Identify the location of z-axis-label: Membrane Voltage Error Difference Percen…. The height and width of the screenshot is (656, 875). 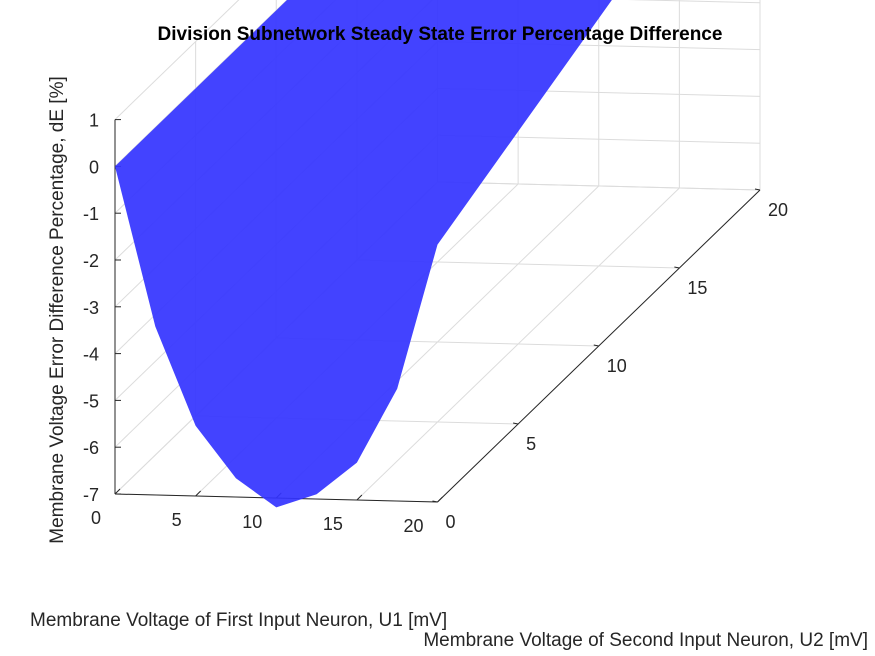
(57, 310).